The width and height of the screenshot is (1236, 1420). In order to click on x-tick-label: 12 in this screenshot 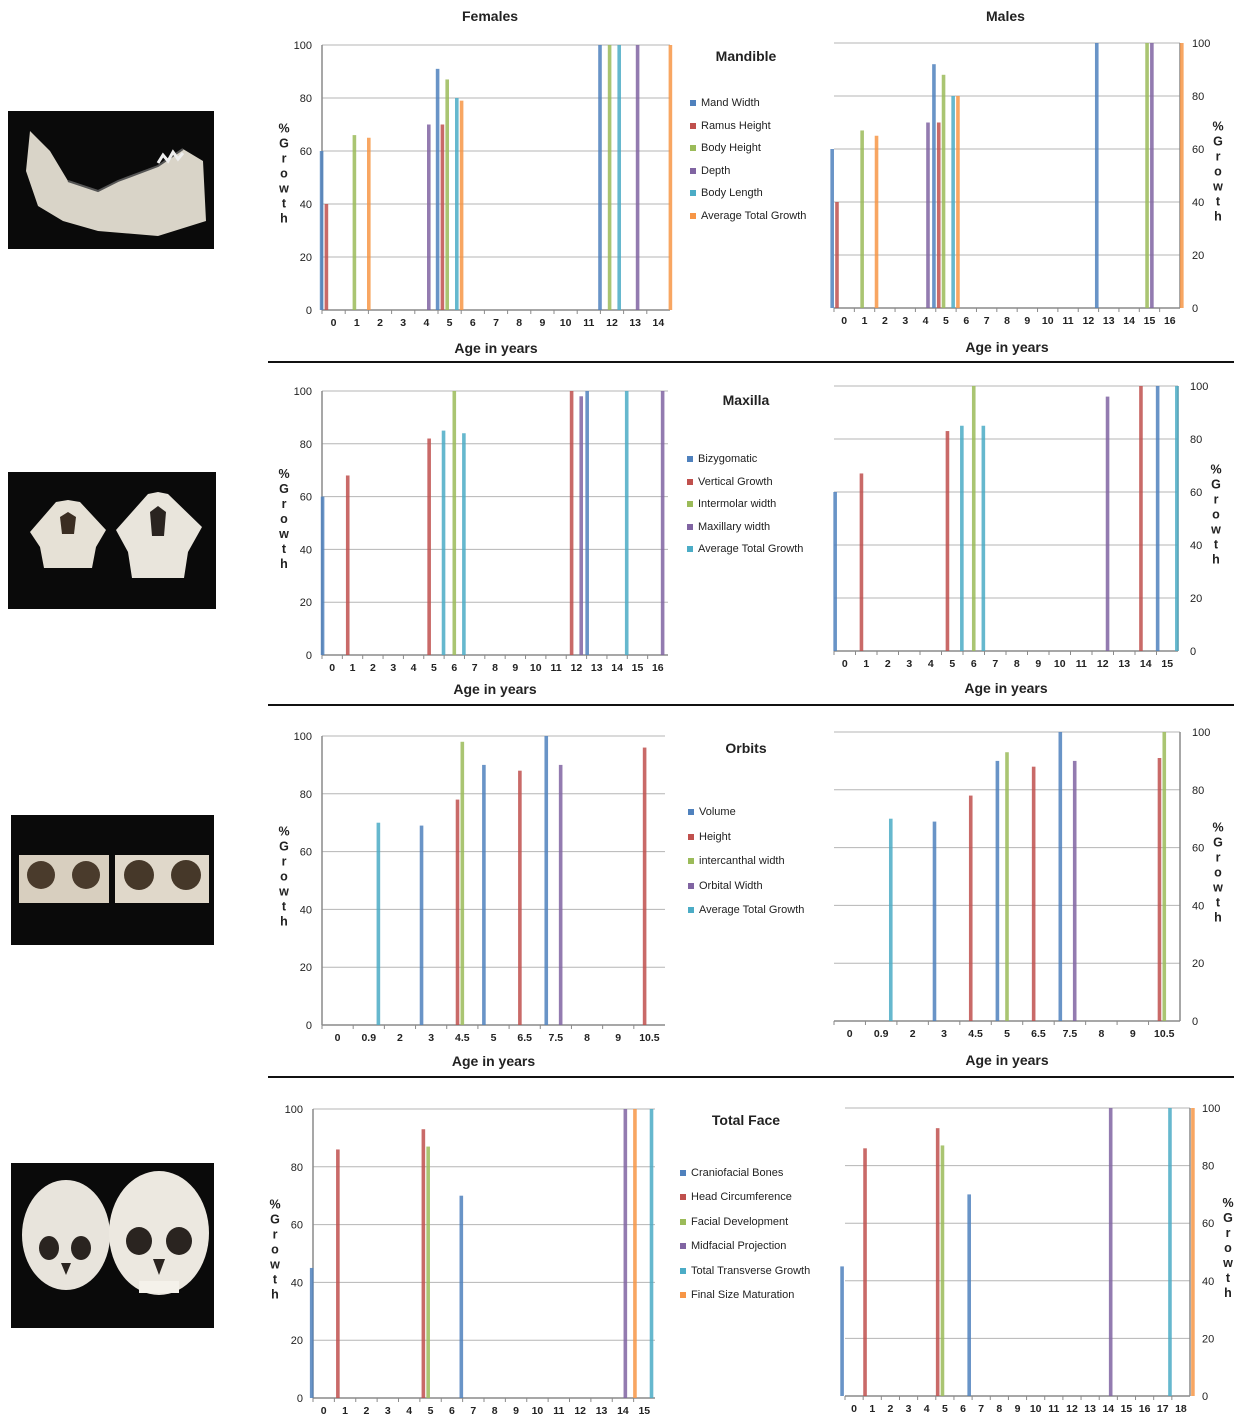, I will do `click(612, 323)`.